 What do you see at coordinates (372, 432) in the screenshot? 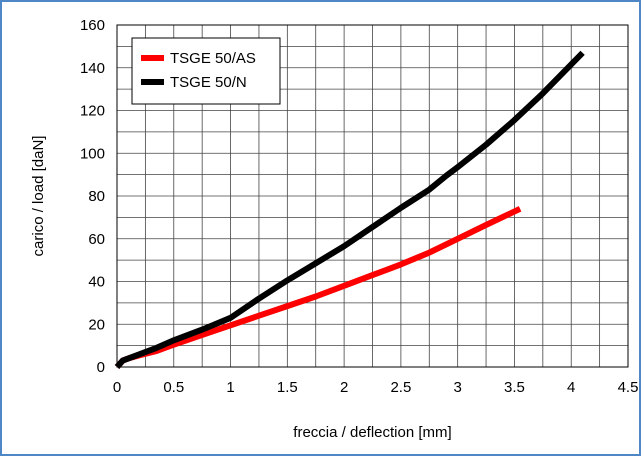
I see `x-axis-title: freccia / deflection [mm]` at bounding box center [372, 432].